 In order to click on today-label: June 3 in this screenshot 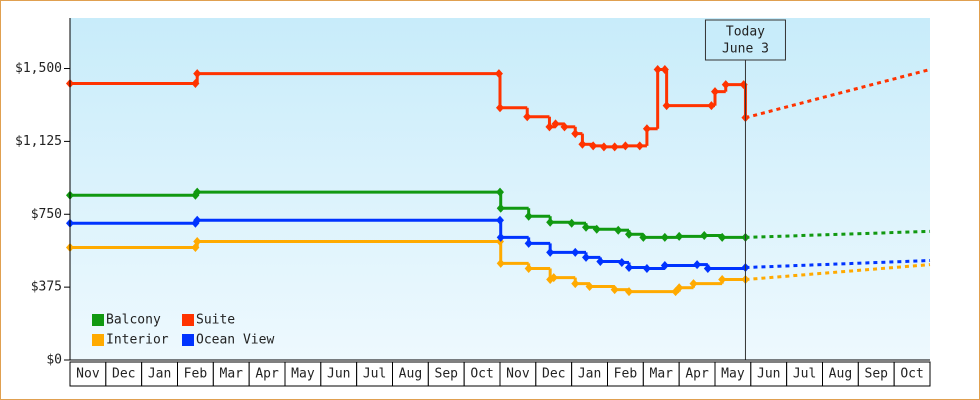, I will do `click(745, 49)`.